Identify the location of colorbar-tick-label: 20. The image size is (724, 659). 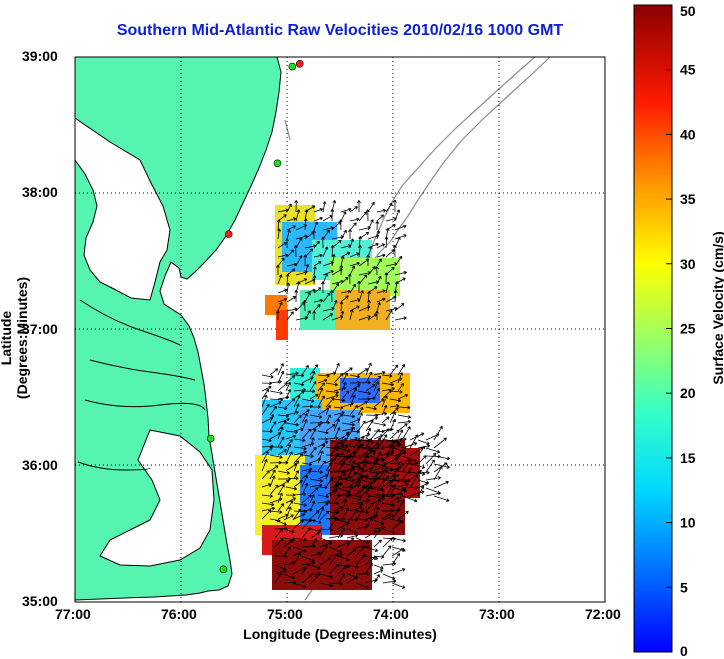
(688, 393).